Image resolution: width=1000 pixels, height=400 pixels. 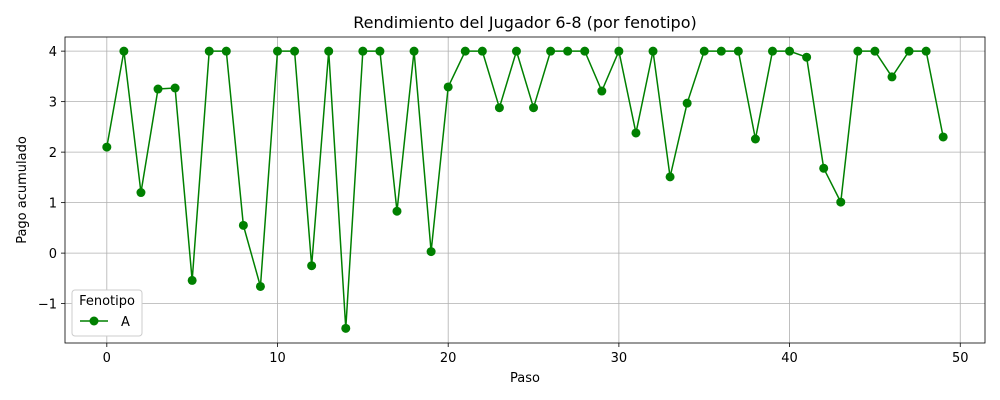 I want to click on legend-box, so click(x=107, y=313).